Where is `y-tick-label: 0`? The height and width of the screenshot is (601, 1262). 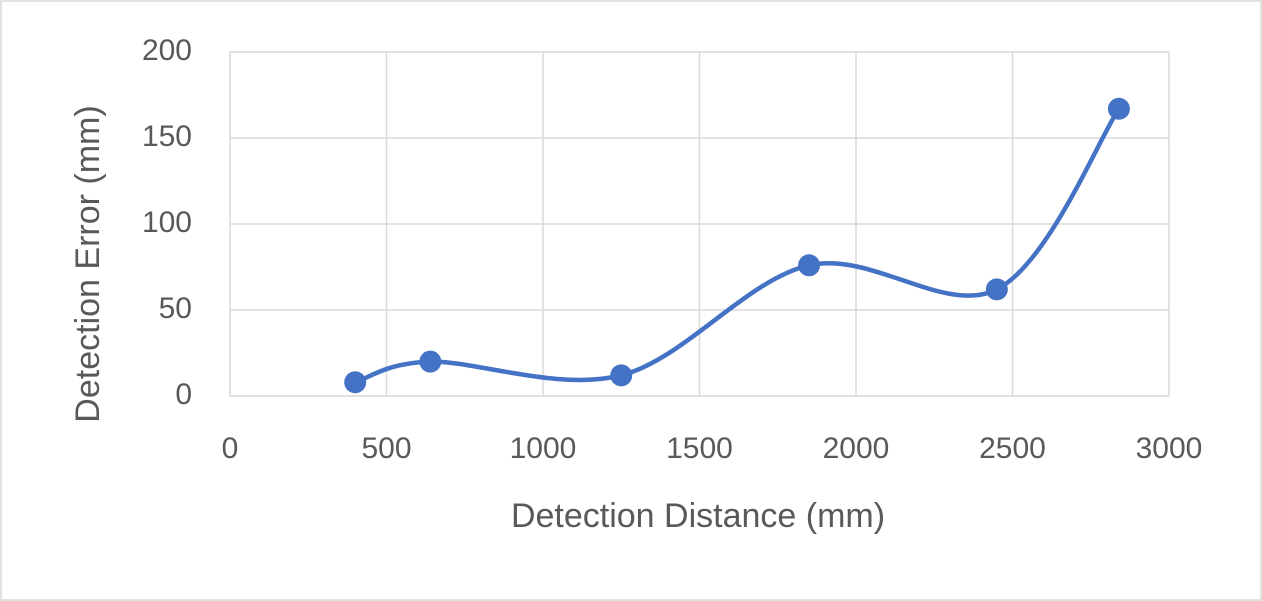
y-tick-label: 0 is located at coordinates (183, 394).